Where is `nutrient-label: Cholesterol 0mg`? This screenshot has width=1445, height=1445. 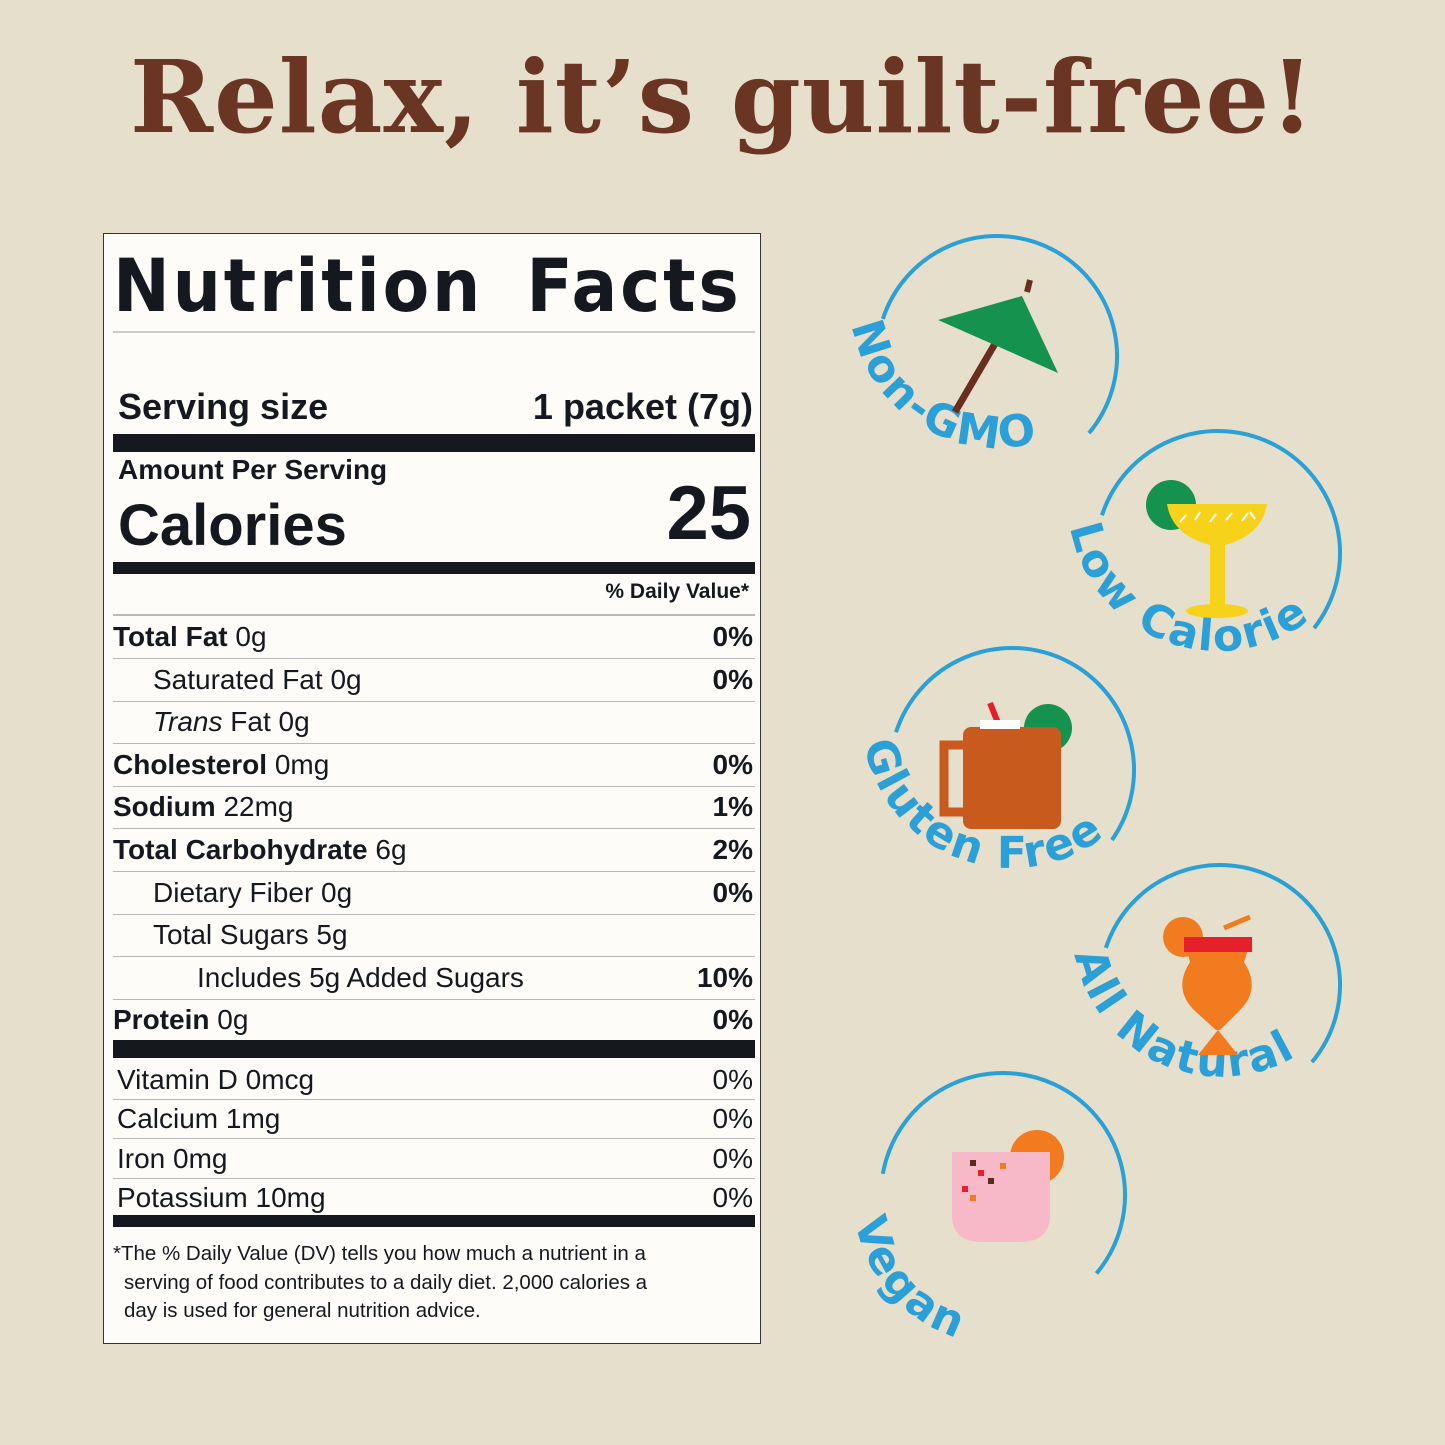 nutrient-label: Cholesterol 0mg is located at coordinates (221, 765).